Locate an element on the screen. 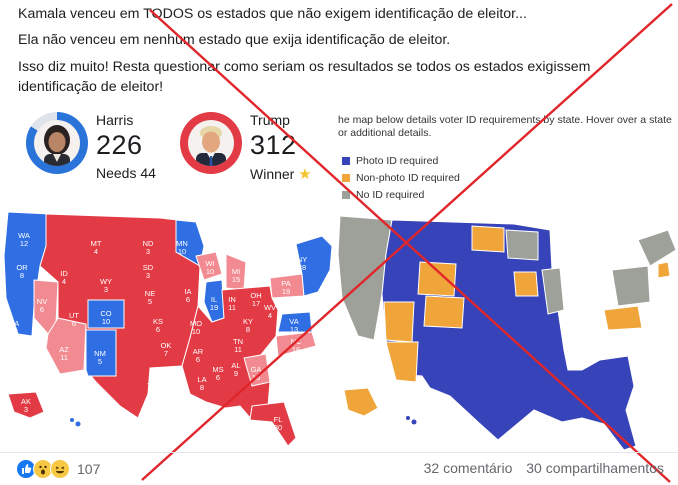 This screenshot has height=485, width=678. harris-photo is located at coordinates (57, 143).